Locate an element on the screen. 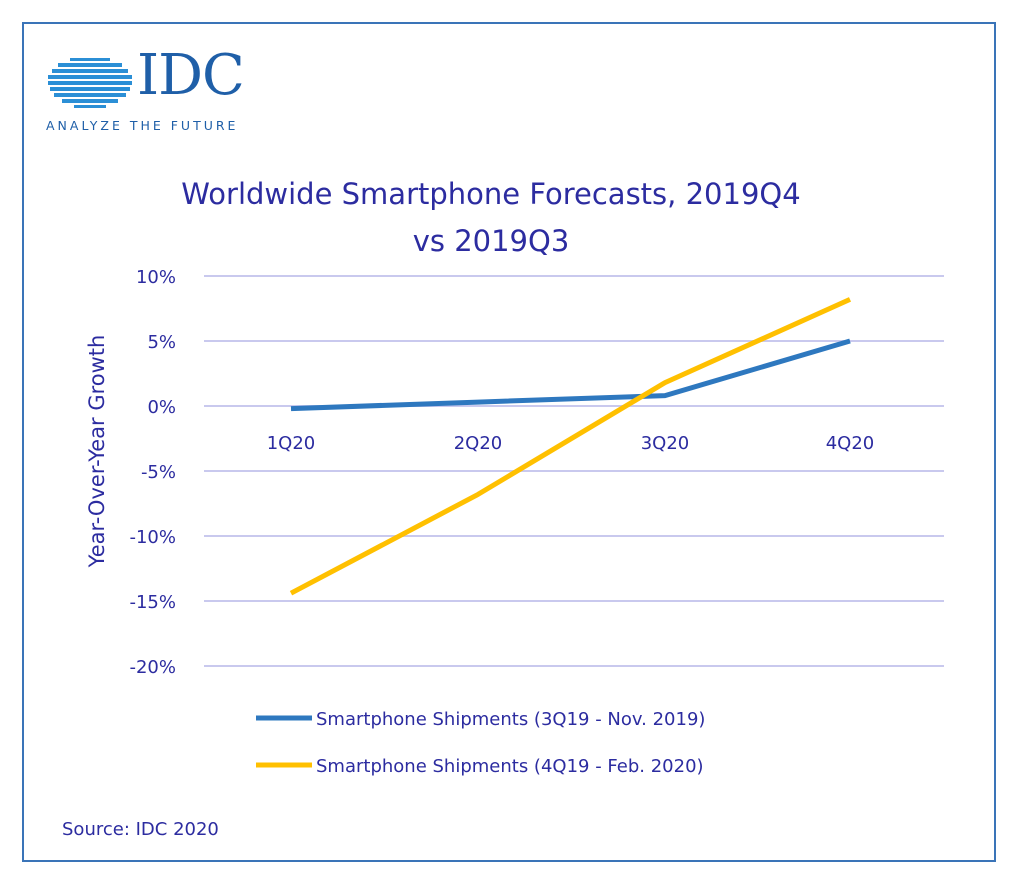  chart-title-line-2: vs 2019Q3 is located at coordinates (491, 241).